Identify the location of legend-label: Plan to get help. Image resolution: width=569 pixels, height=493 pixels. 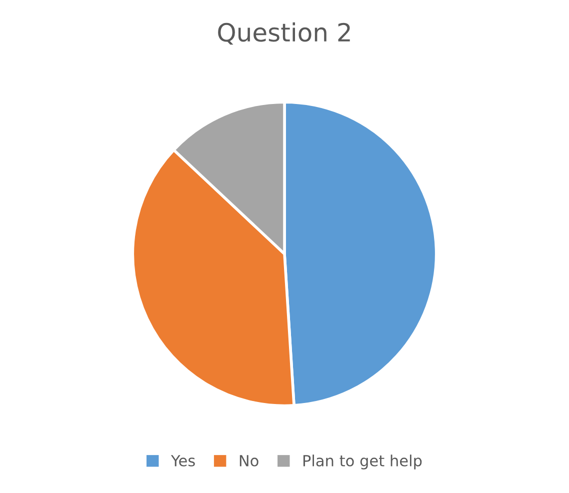
(362, 462).